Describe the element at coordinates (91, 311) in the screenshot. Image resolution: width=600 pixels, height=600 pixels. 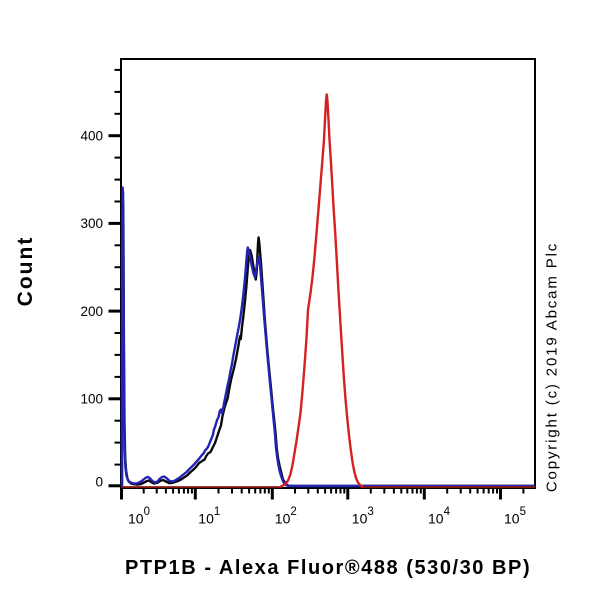
I see `svg-text: 200` at that location.